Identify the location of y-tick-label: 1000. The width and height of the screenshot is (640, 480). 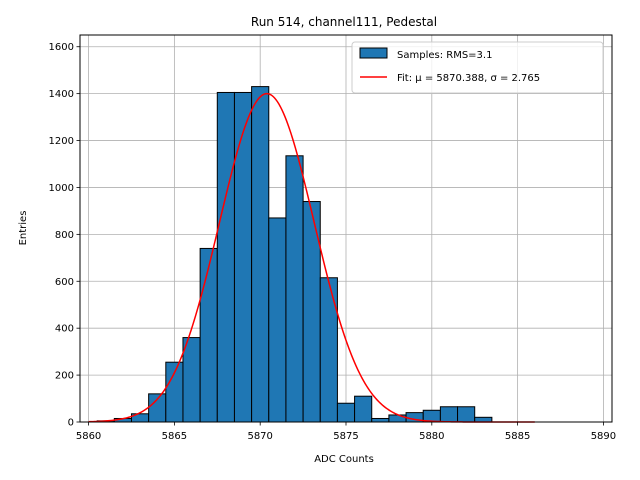
(61, 188).